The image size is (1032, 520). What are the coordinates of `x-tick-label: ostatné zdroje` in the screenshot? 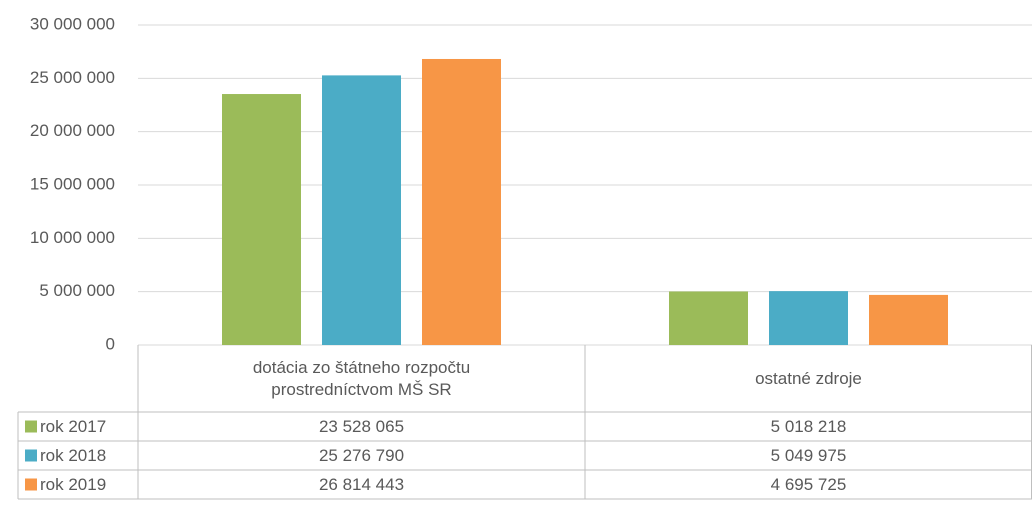 It's located at (808, 378).